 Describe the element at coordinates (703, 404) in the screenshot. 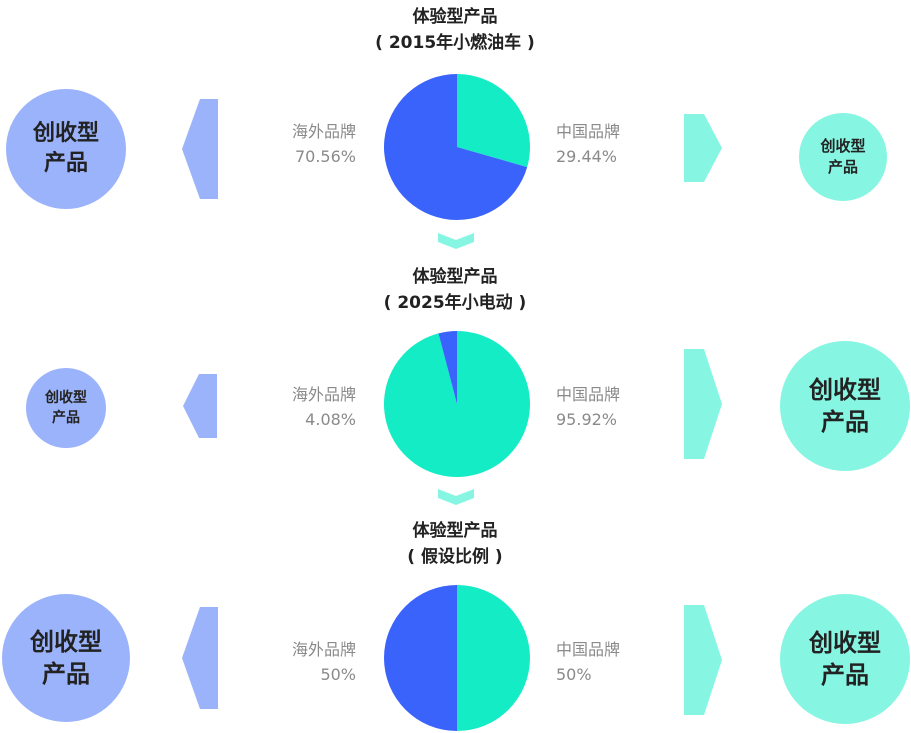

I see `section-2-right-arrow` at that location.